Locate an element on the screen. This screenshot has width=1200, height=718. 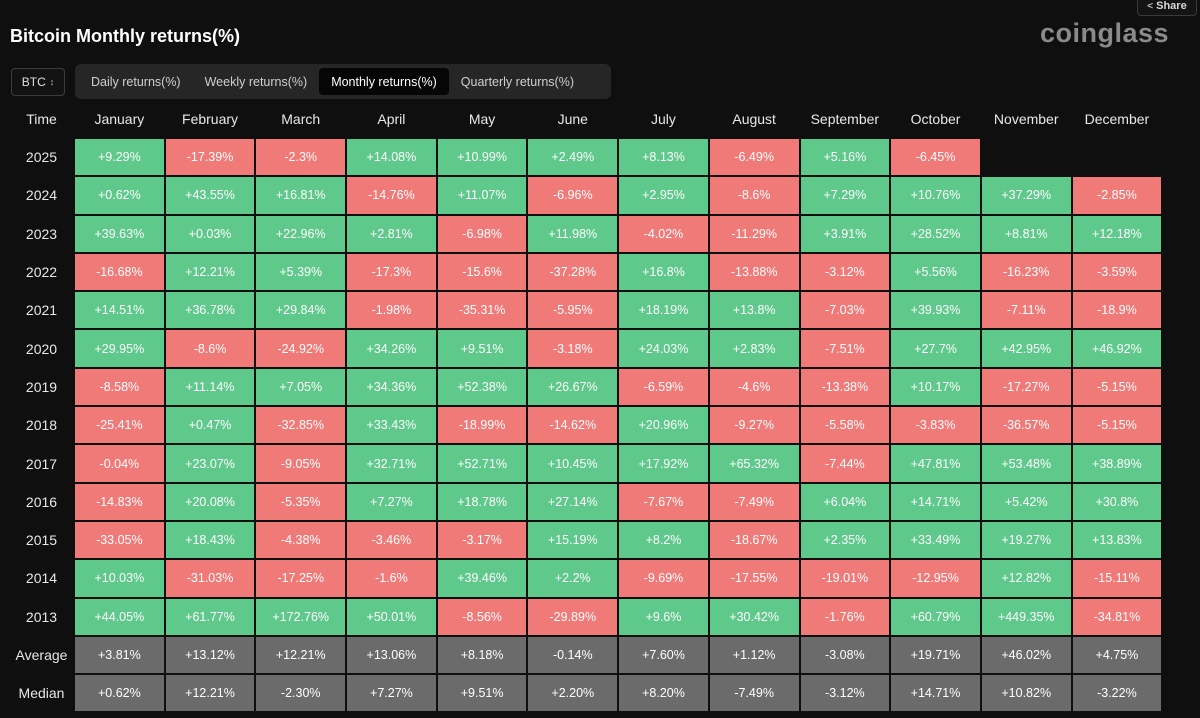
return-cell: +17.92% is located at coordinates (663, 463).